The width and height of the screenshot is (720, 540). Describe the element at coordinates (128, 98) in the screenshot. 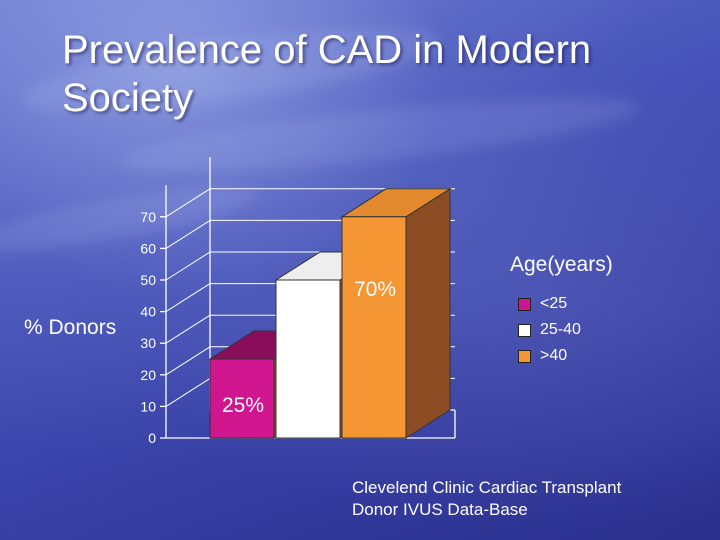

I see `slide-title-line-2: Society` at that location.